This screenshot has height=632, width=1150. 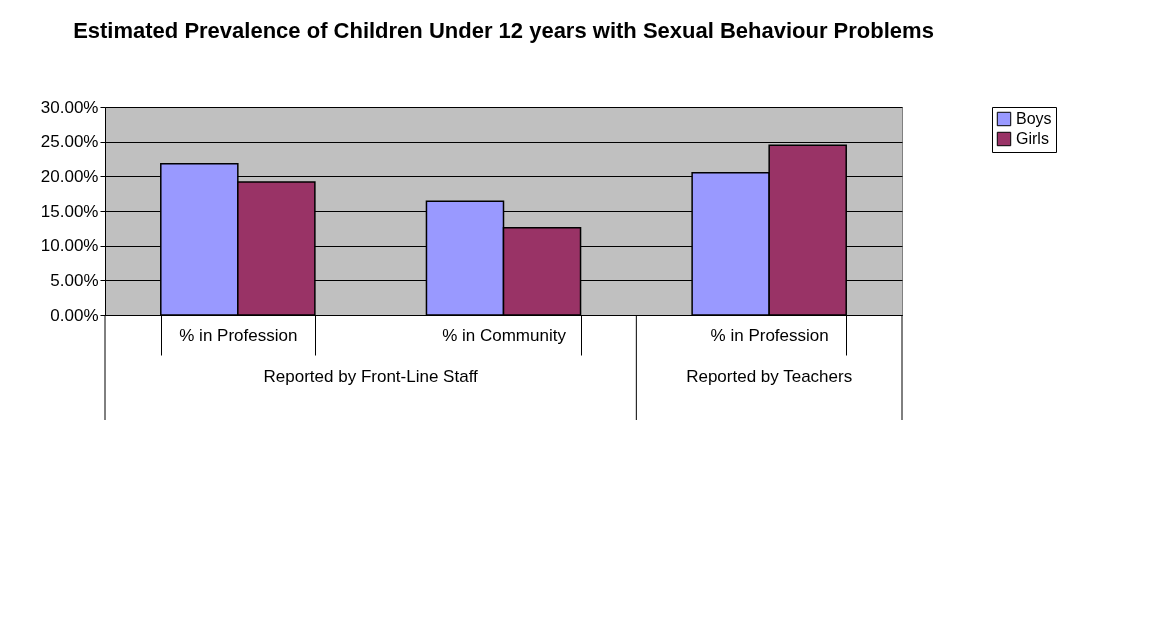 What do you see at coordinates (74, 315) in the screenshot?
I see `y-tick-label: 0.00%` at bounding box center [74, 315].